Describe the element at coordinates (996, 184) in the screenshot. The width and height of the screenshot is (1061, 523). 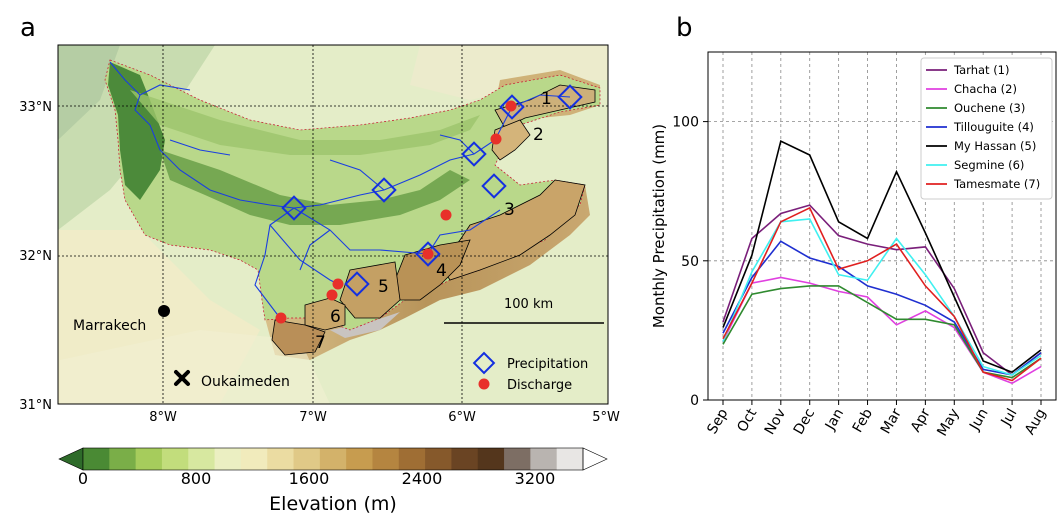
I see `legend-label: Tamesmate (7)` at that location.